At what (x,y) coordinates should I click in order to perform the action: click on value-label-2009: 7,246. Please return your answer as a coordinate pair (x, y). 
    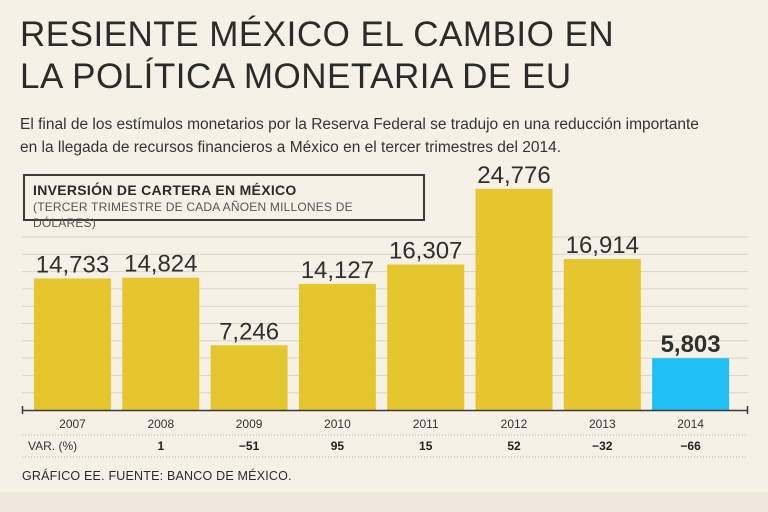
    Looking at the image, I should click on (249, 331).